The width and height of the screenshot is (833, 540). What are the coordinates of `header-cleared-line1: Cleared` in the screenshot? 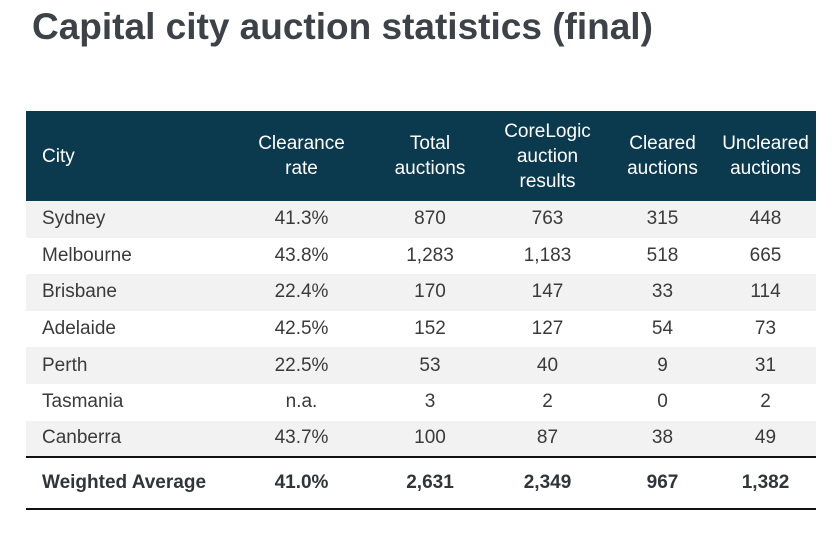 It's located at (662, 143).